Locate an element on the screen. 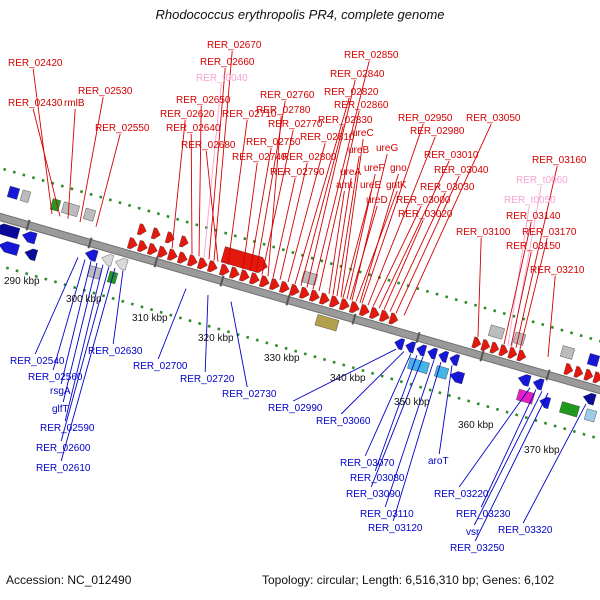 The image size is (600, 600). gene-label-forward: gno is located at coordinates (398, 168).